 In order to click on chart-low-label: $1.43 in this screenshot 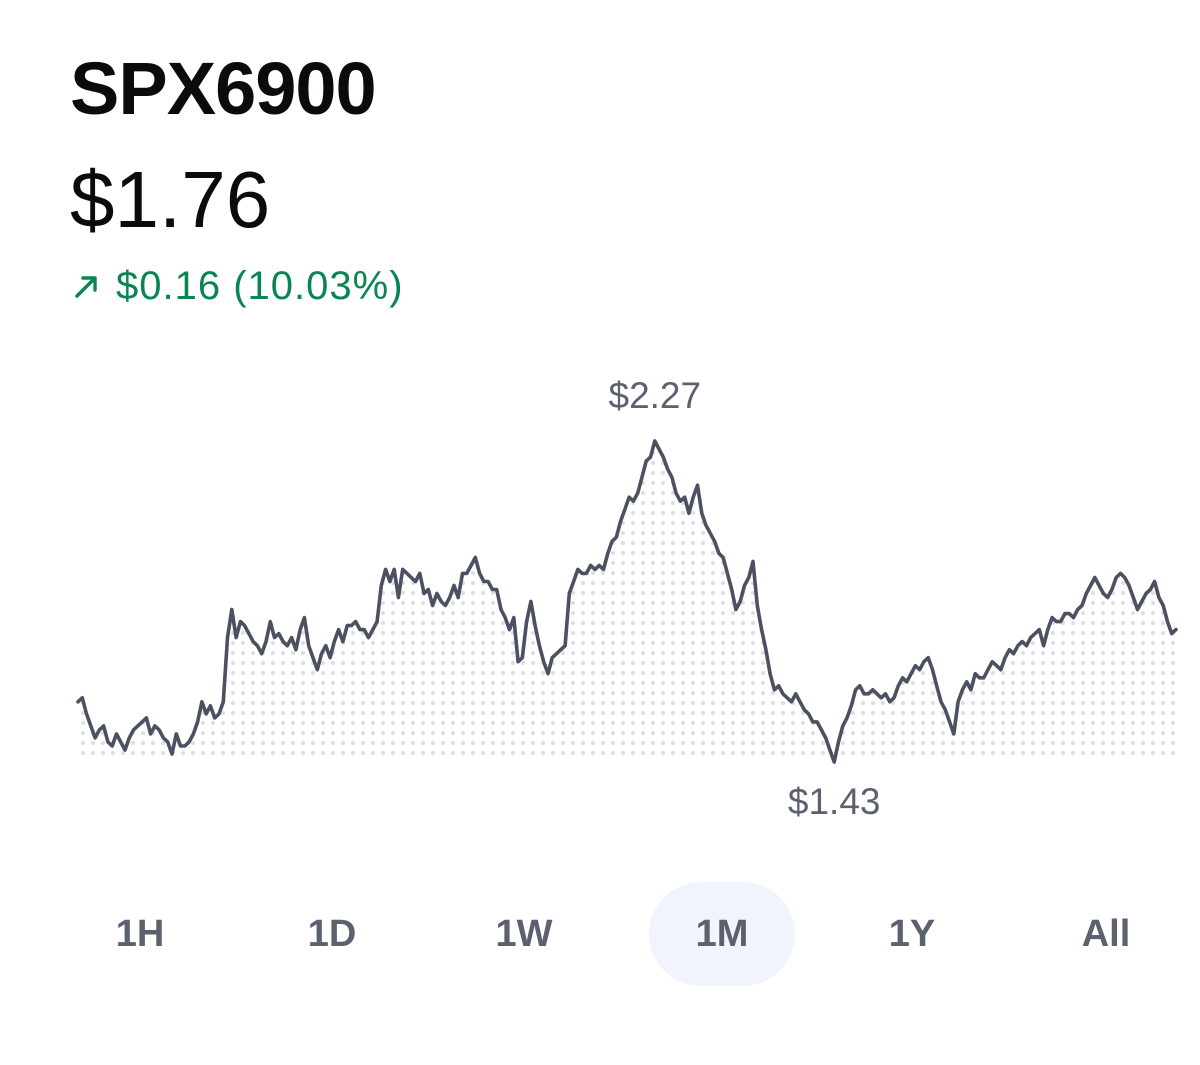, I will do `click(834, 800)`.